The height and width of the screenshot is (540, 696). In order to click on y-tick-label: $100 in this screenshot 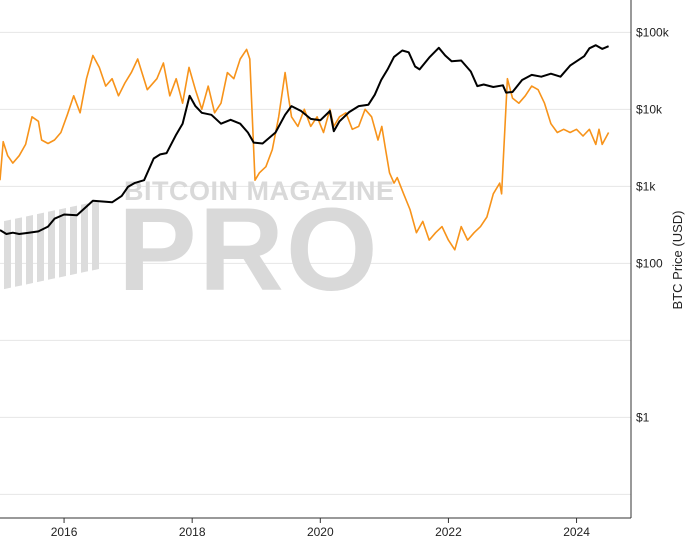, I will do `click(649, 263)`.